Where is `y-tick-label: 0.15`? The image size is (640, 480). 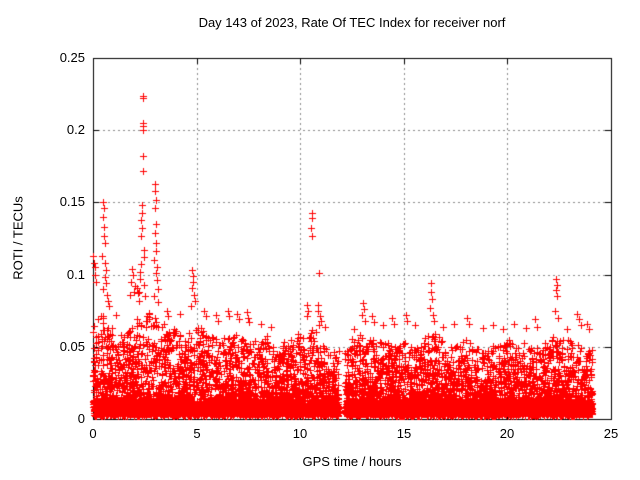 y-tick-label: 0.15 is located at coordinates (72, 201).